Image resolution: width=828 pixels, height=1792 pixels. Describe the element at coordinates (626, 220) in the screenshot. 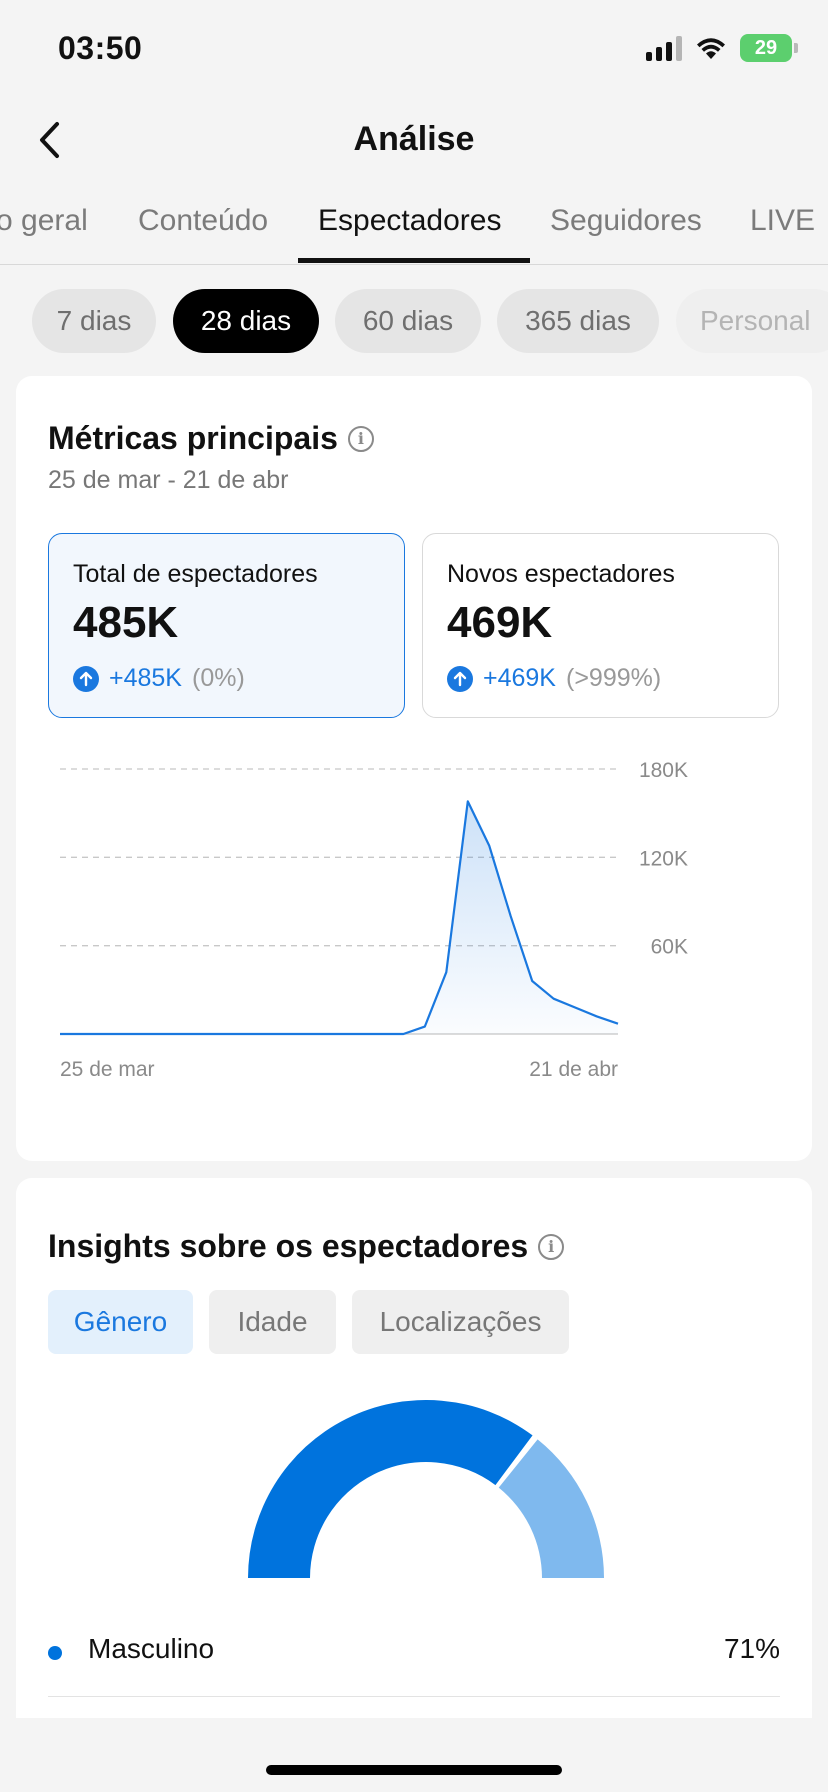

I see `tab-followers: Seguidores` at that location.